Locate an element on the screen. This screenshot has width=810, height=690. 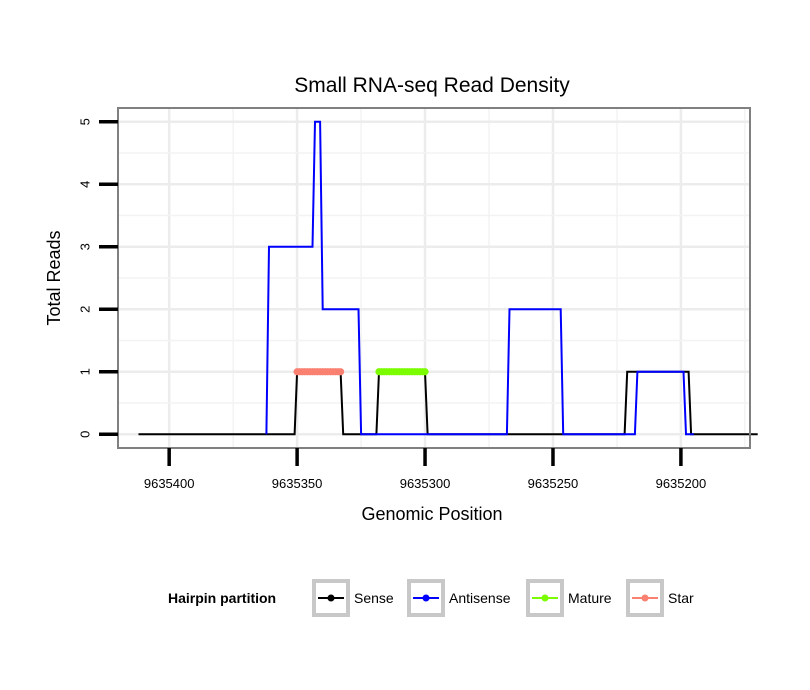
legend-item-mature: Mature is located at coordinates (569, 598).